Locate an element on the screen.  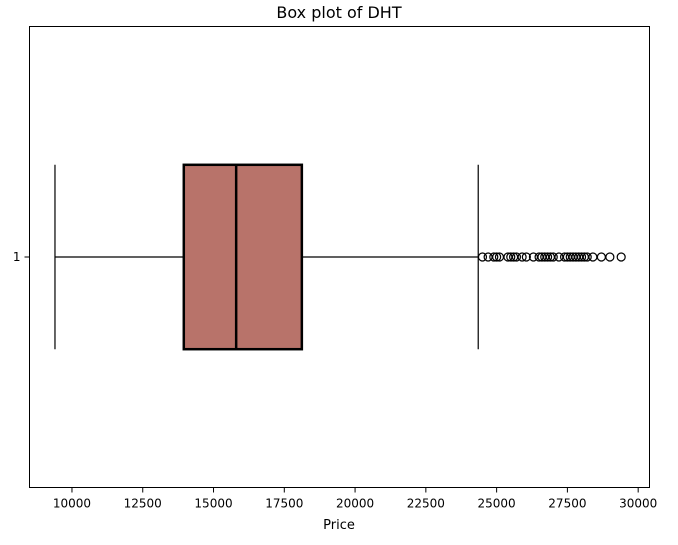
x-tick-label: 10000 is located at coordinates (72, 504).